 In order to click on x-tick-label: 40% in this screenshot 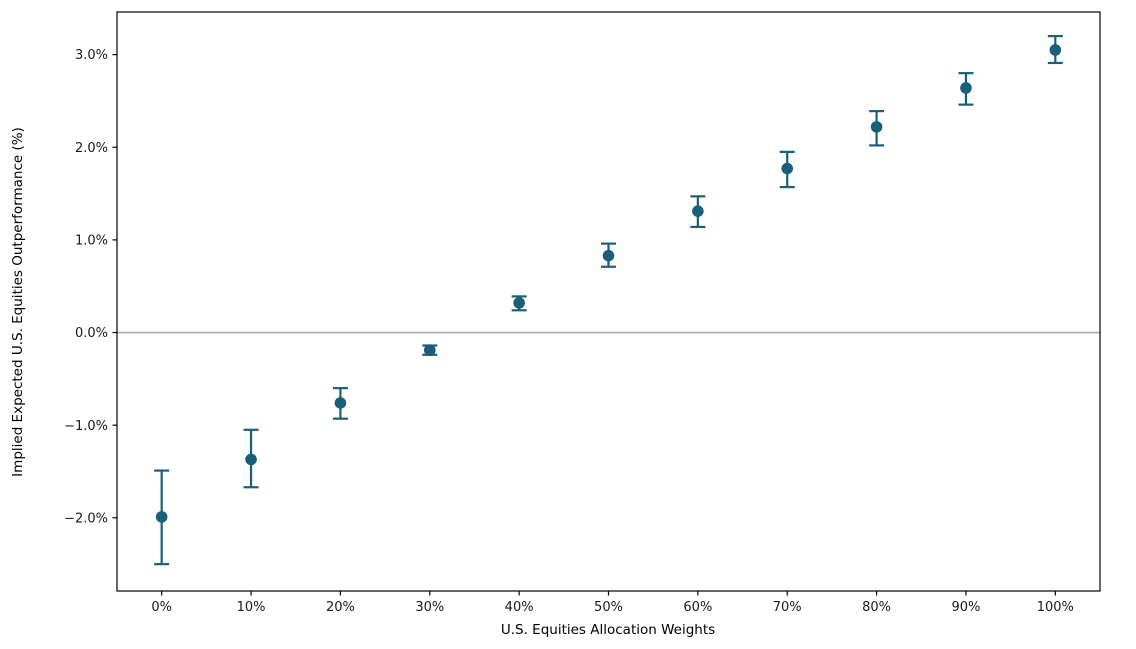, I will do `click(519, 607)`.